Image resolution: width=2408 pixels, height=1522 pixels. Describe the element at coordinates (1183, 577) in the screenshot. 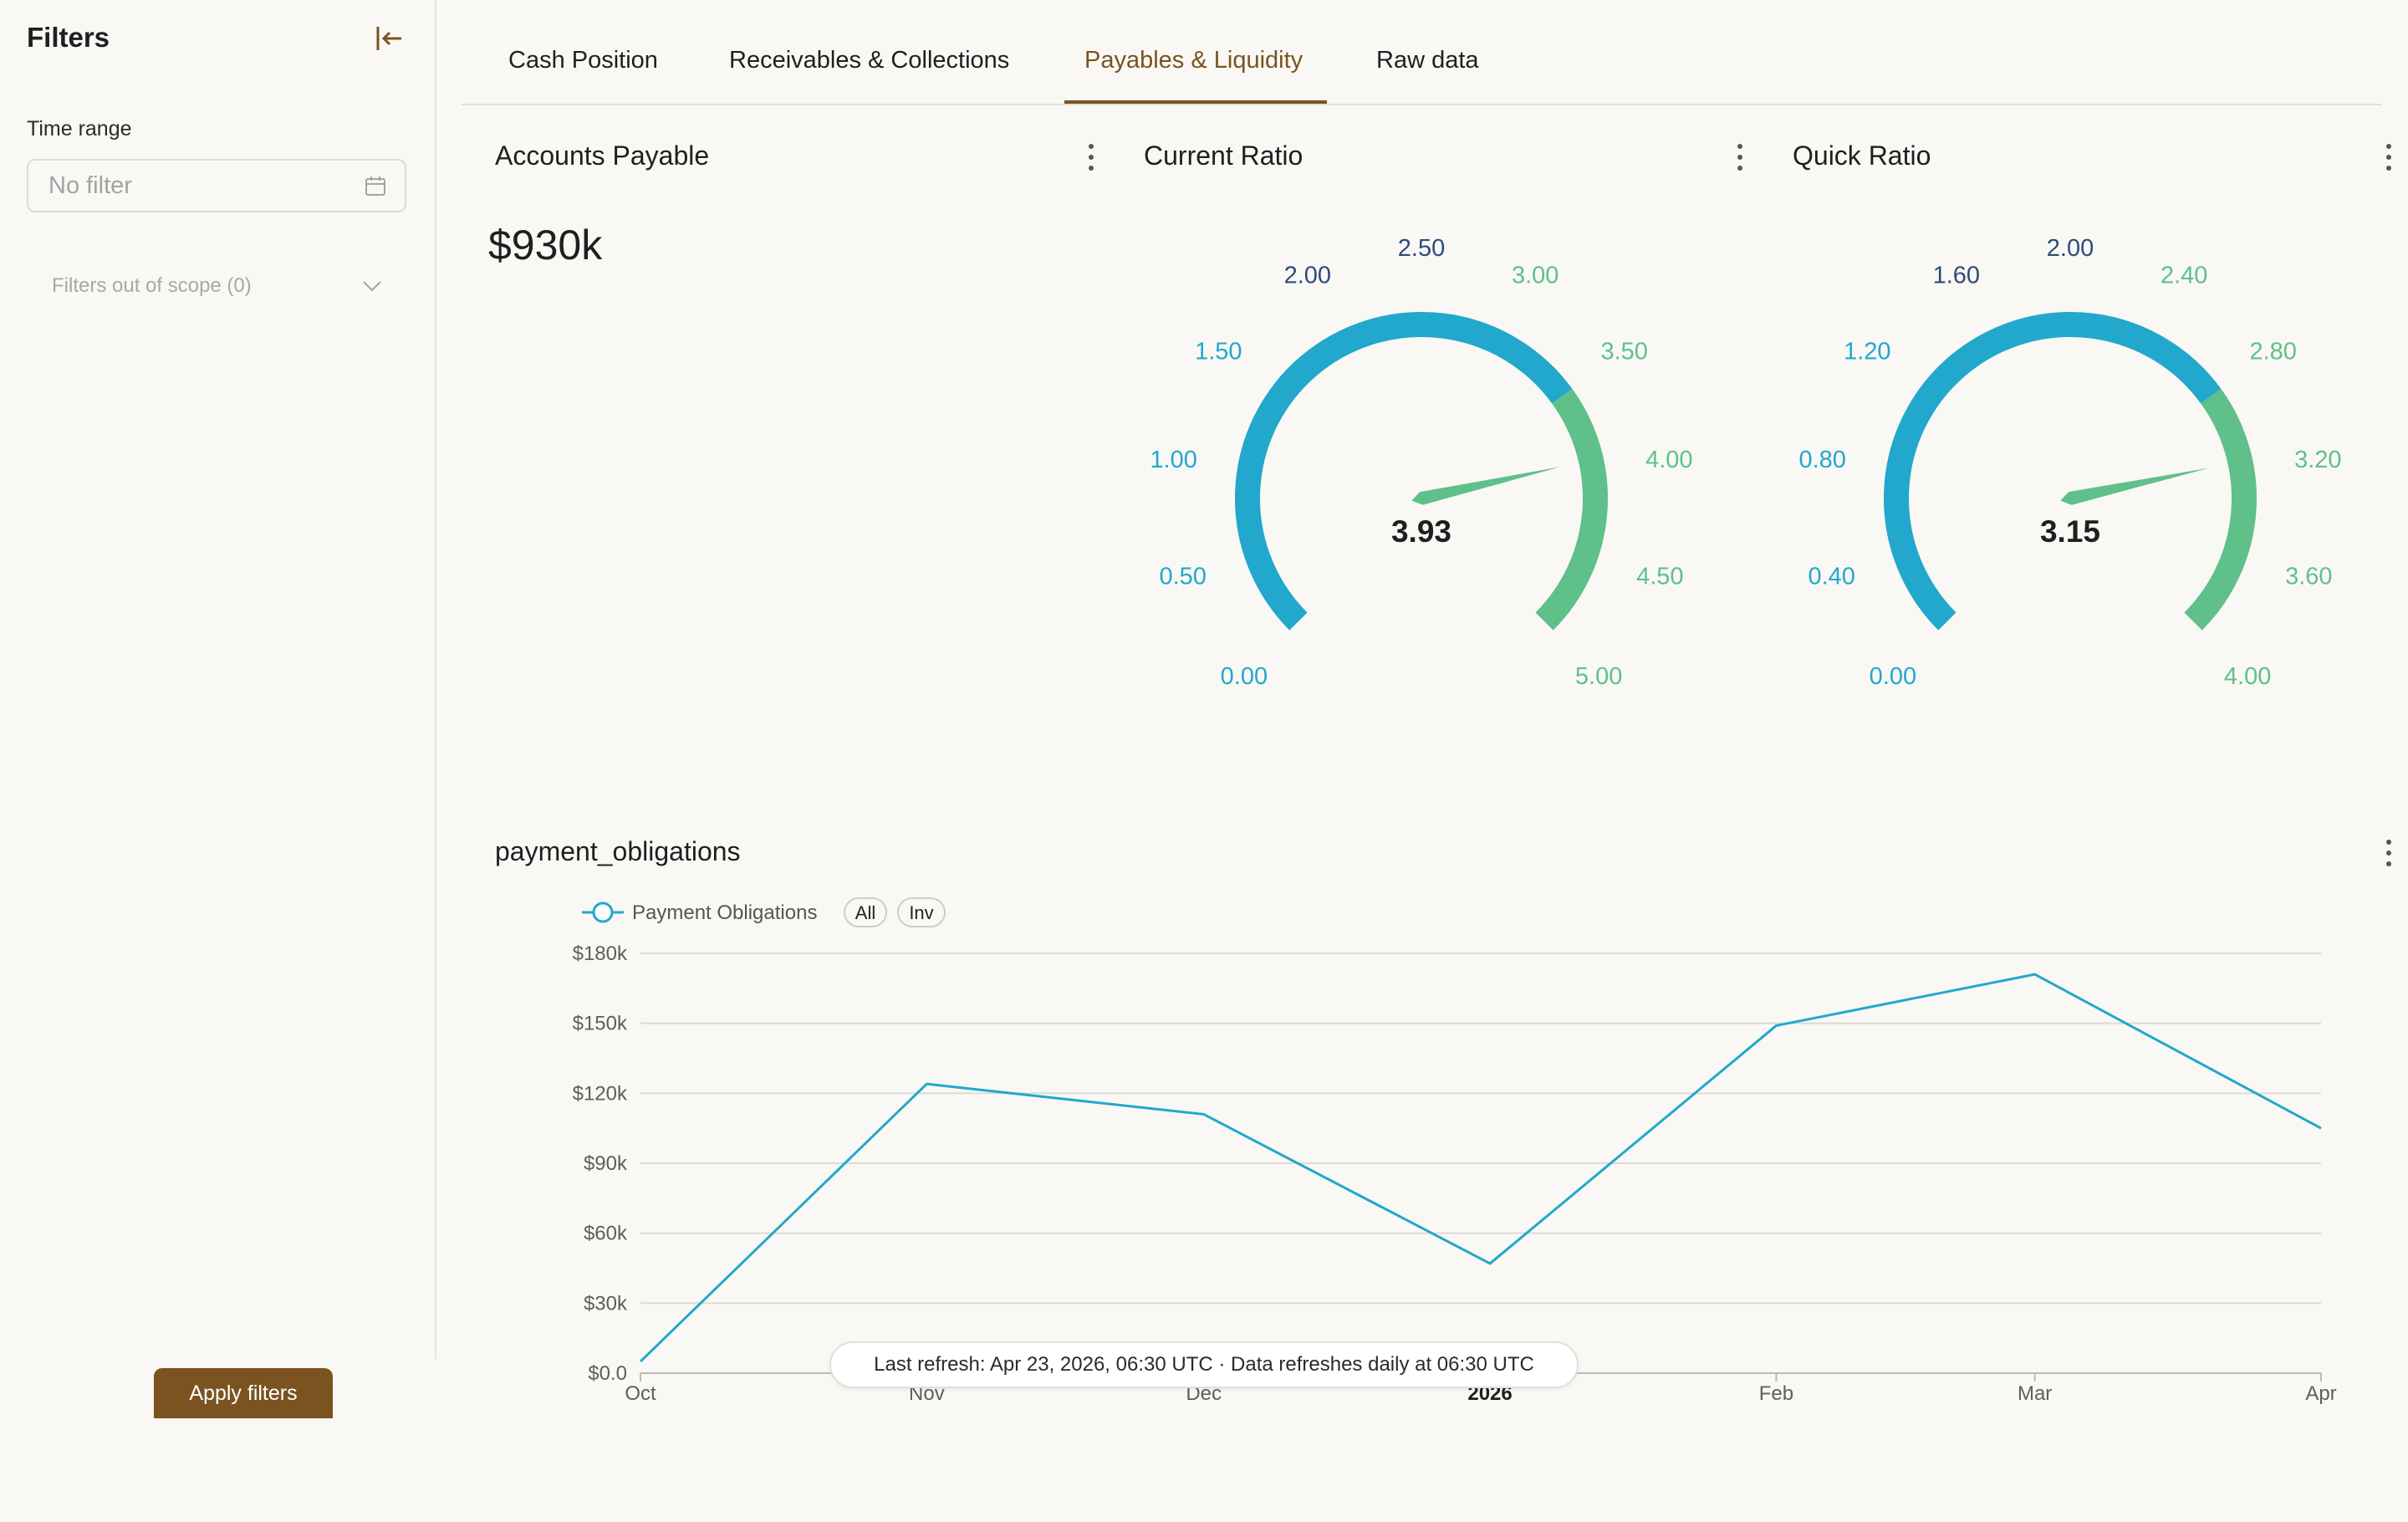

I see `current-ratio-tick-label: 0.50` at that location.